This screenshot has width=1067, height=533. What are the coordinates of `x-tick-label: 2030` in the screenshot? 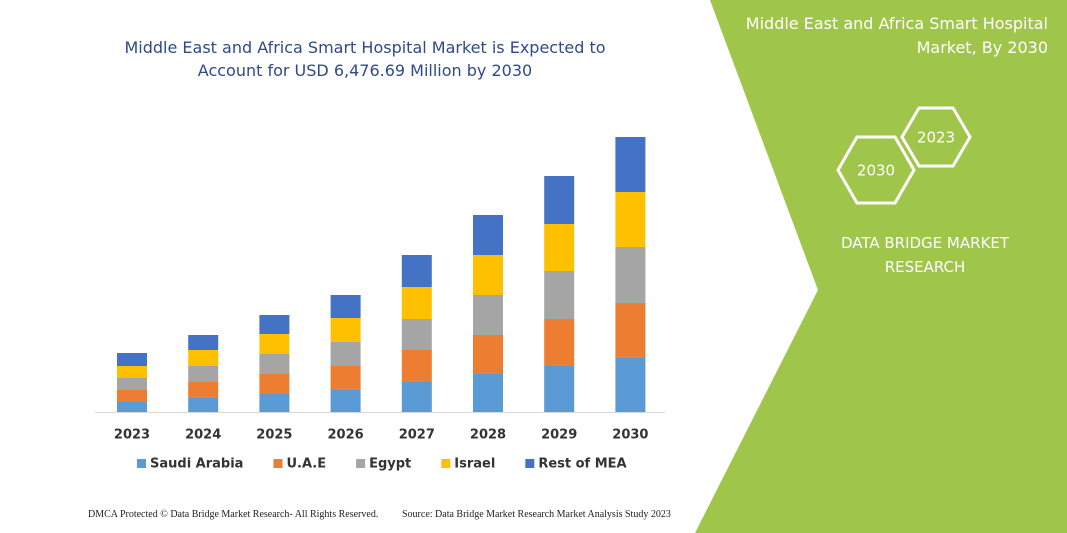 It's located at (630, 435).